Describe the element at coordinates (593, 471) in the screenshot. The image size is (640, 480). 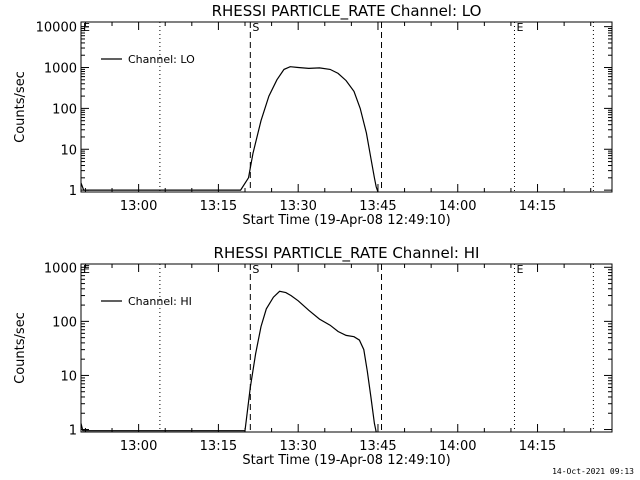
I see `footer-timestamp: 14-Oct-2021 09:13` at that location.